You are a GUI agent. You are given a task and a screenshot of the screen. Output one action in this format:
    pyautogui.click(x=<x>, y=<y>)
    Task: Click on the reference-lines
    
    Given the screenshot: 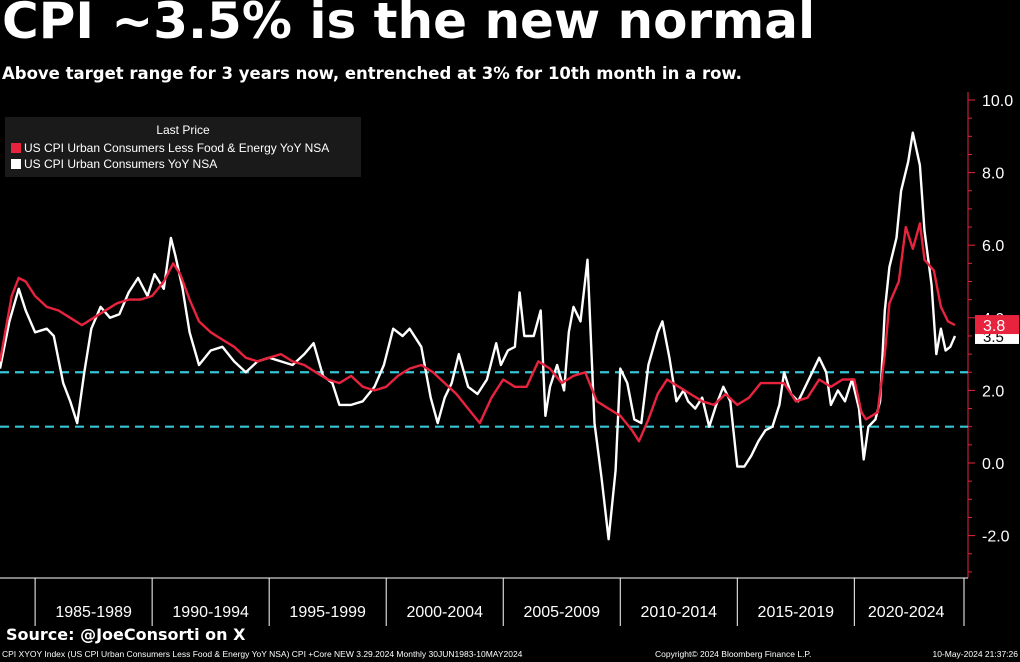 What is the action you would take?
    pyautogui.click(x=484, y=399)
    